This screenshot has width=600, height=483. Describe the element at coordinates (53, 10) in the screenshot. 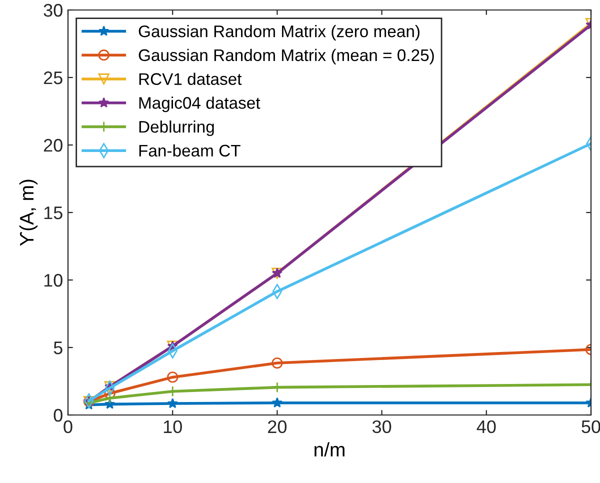

I see `y-tick-label: 30` at that location.